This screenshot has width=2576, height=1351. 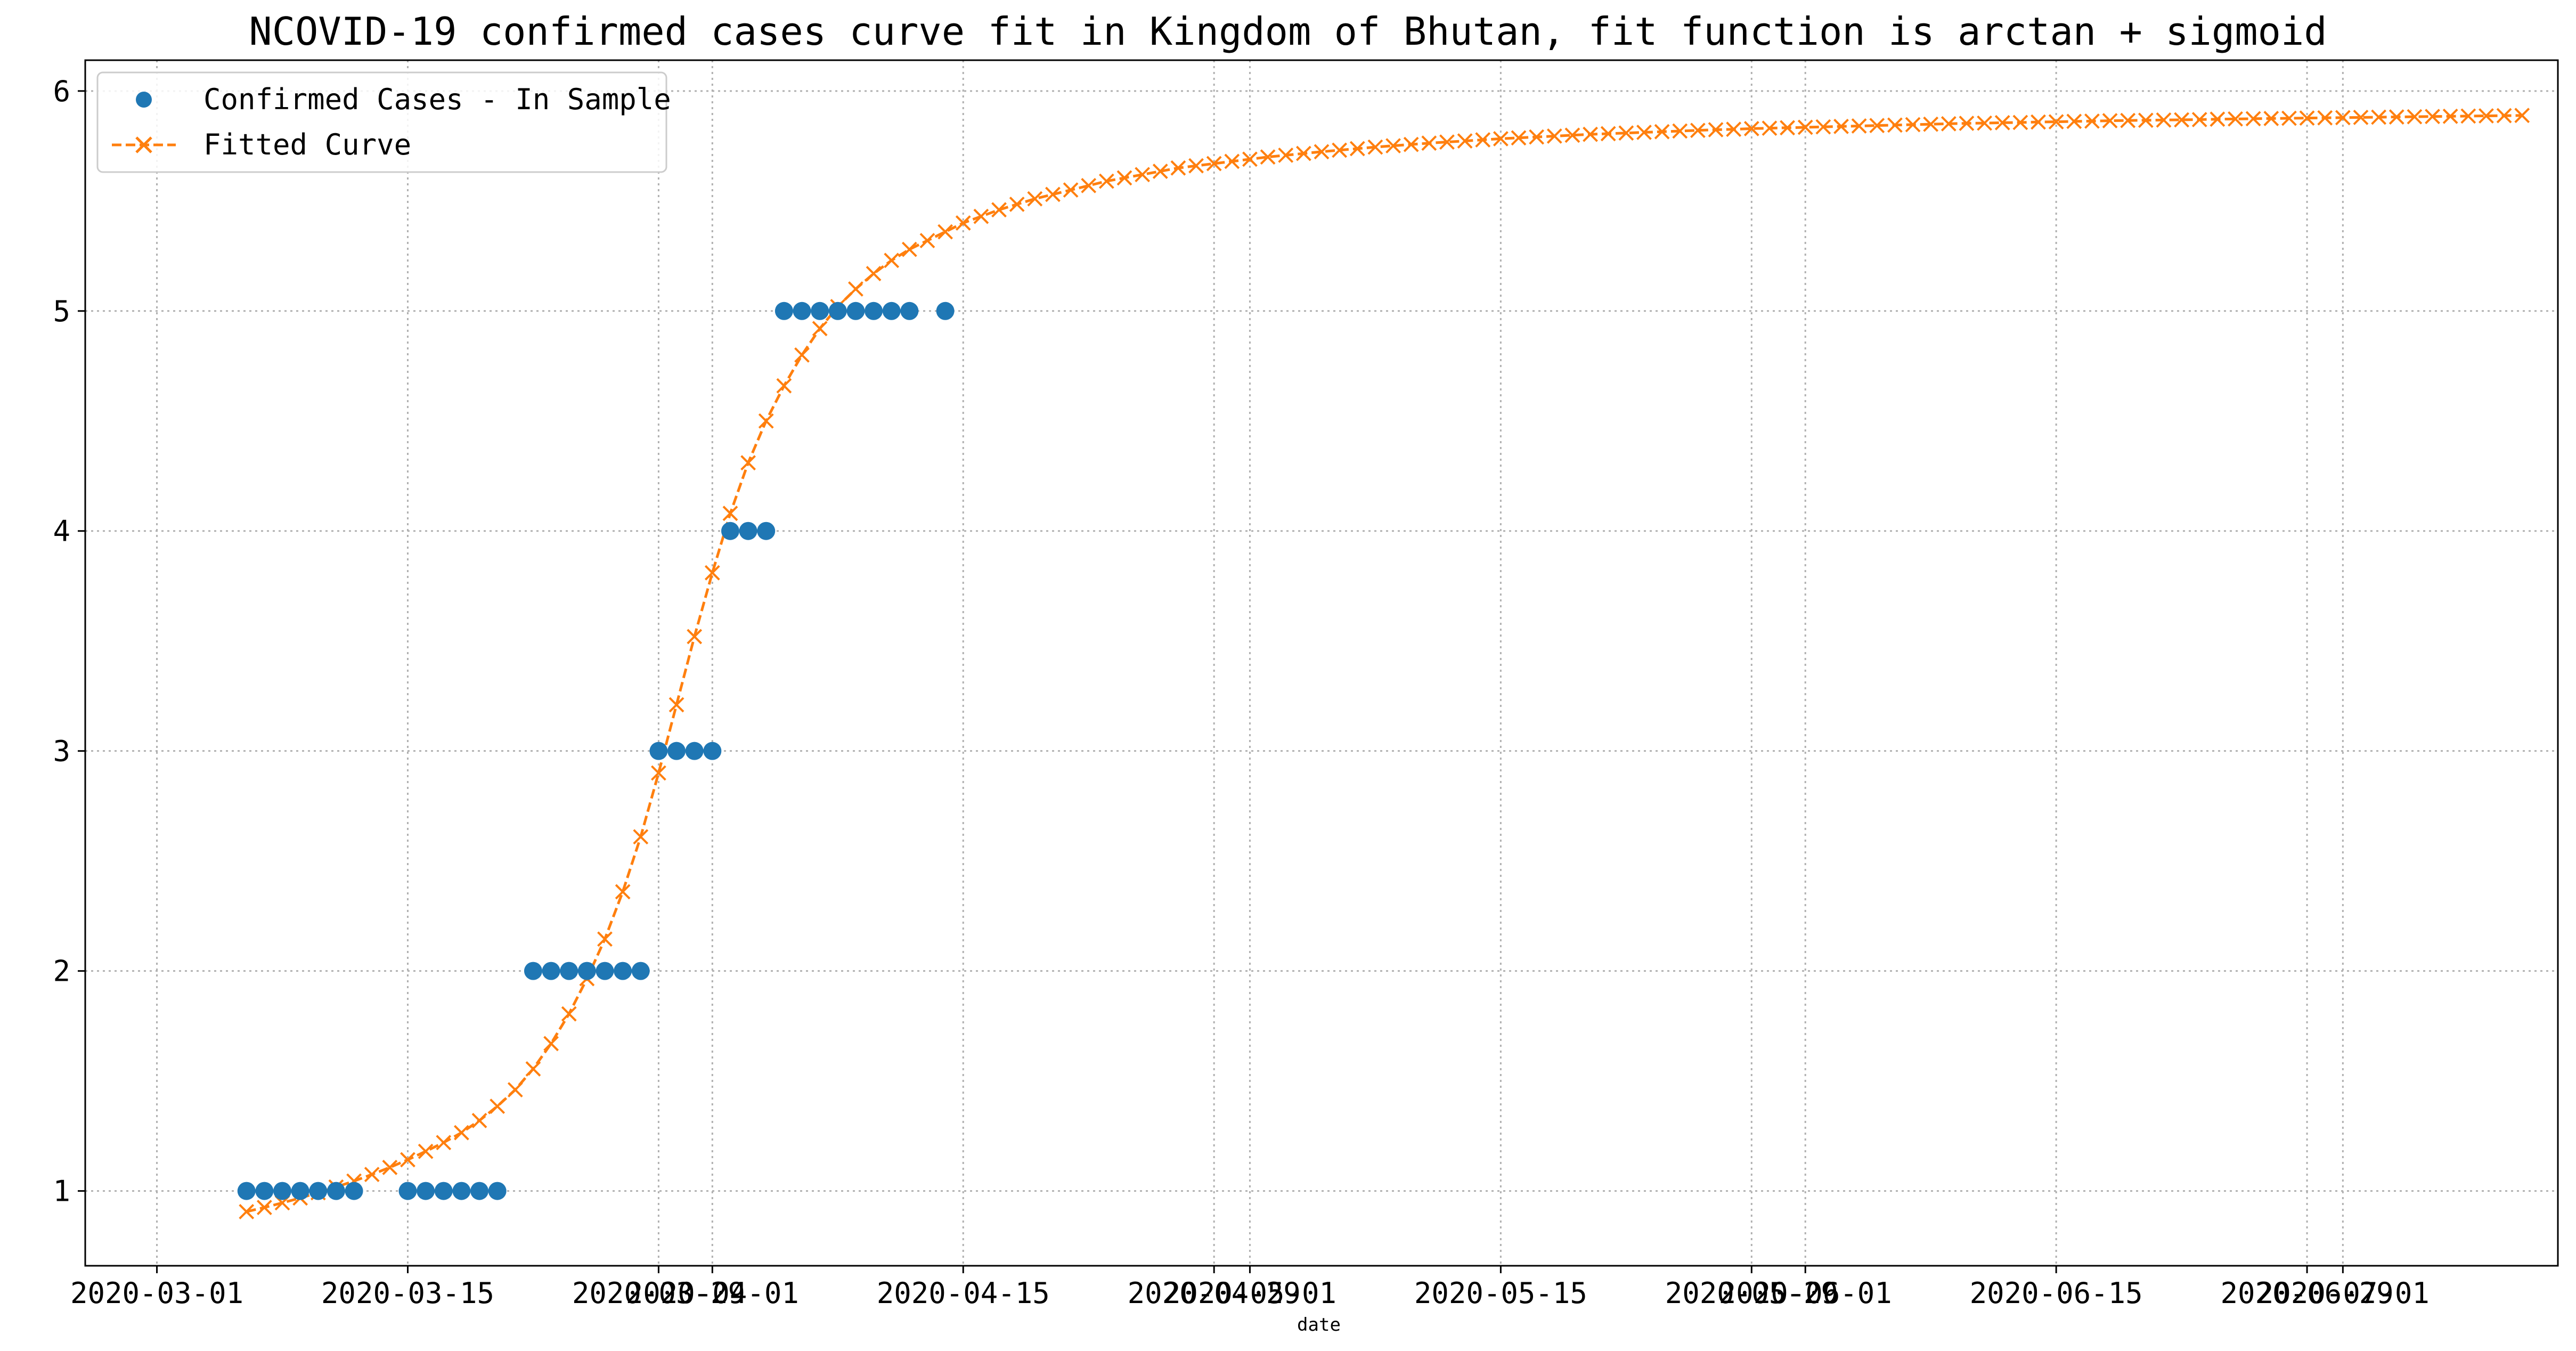 What do you see at coordinates (1501, 1293) in the screenshot?
I see `x-tick-label: 2020-05-15` at bounding box center [1501, 1293].